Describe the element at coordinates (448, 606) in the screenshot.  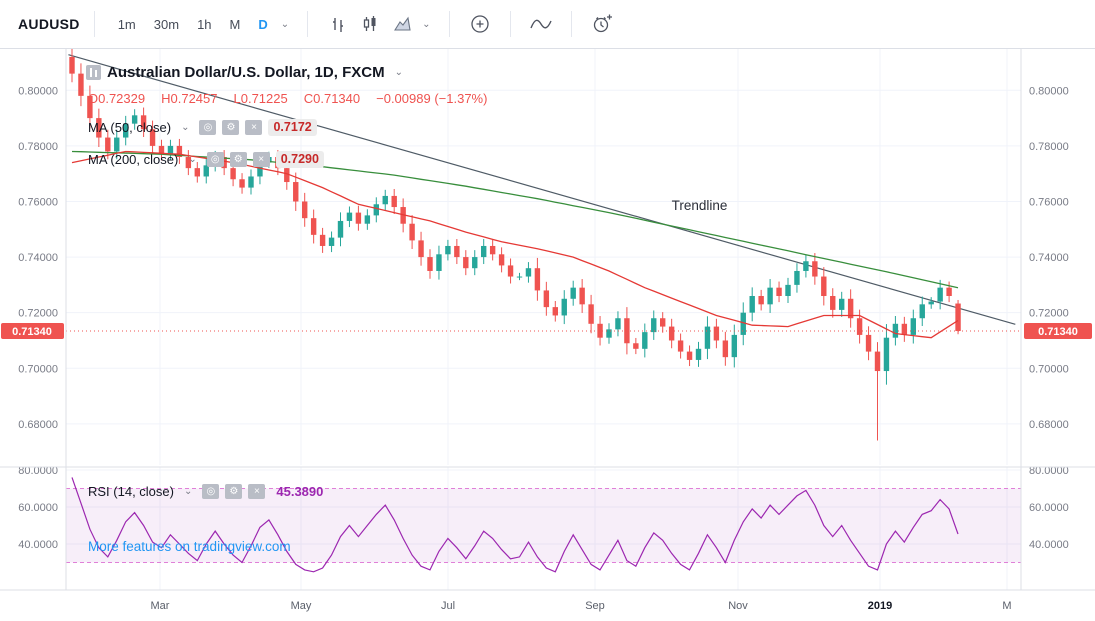
I see `time-axis-label: Jul` at that location.